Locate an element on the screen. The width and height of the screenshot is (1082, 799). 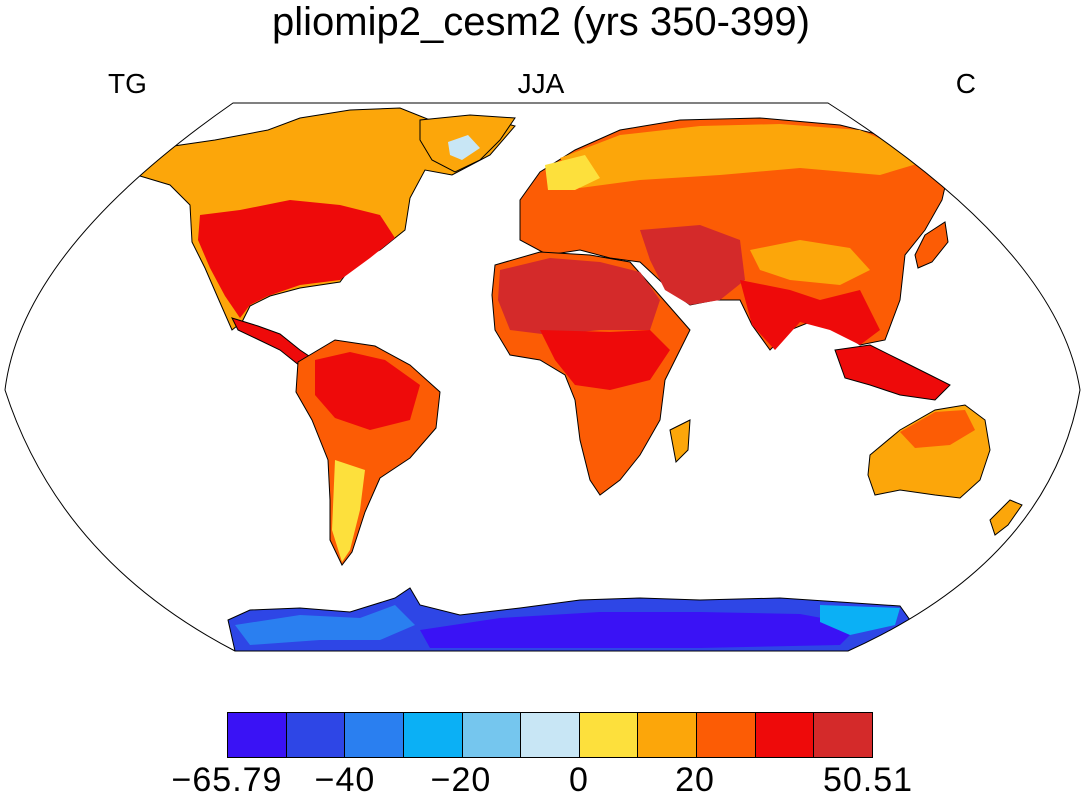
sahara-hot is located at coordinates (579, 296).